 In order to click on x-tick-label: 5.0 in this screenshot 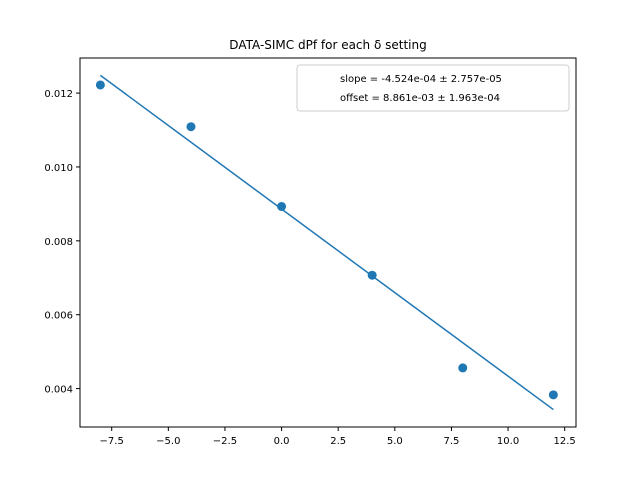, I will do `click(395, 441)`.